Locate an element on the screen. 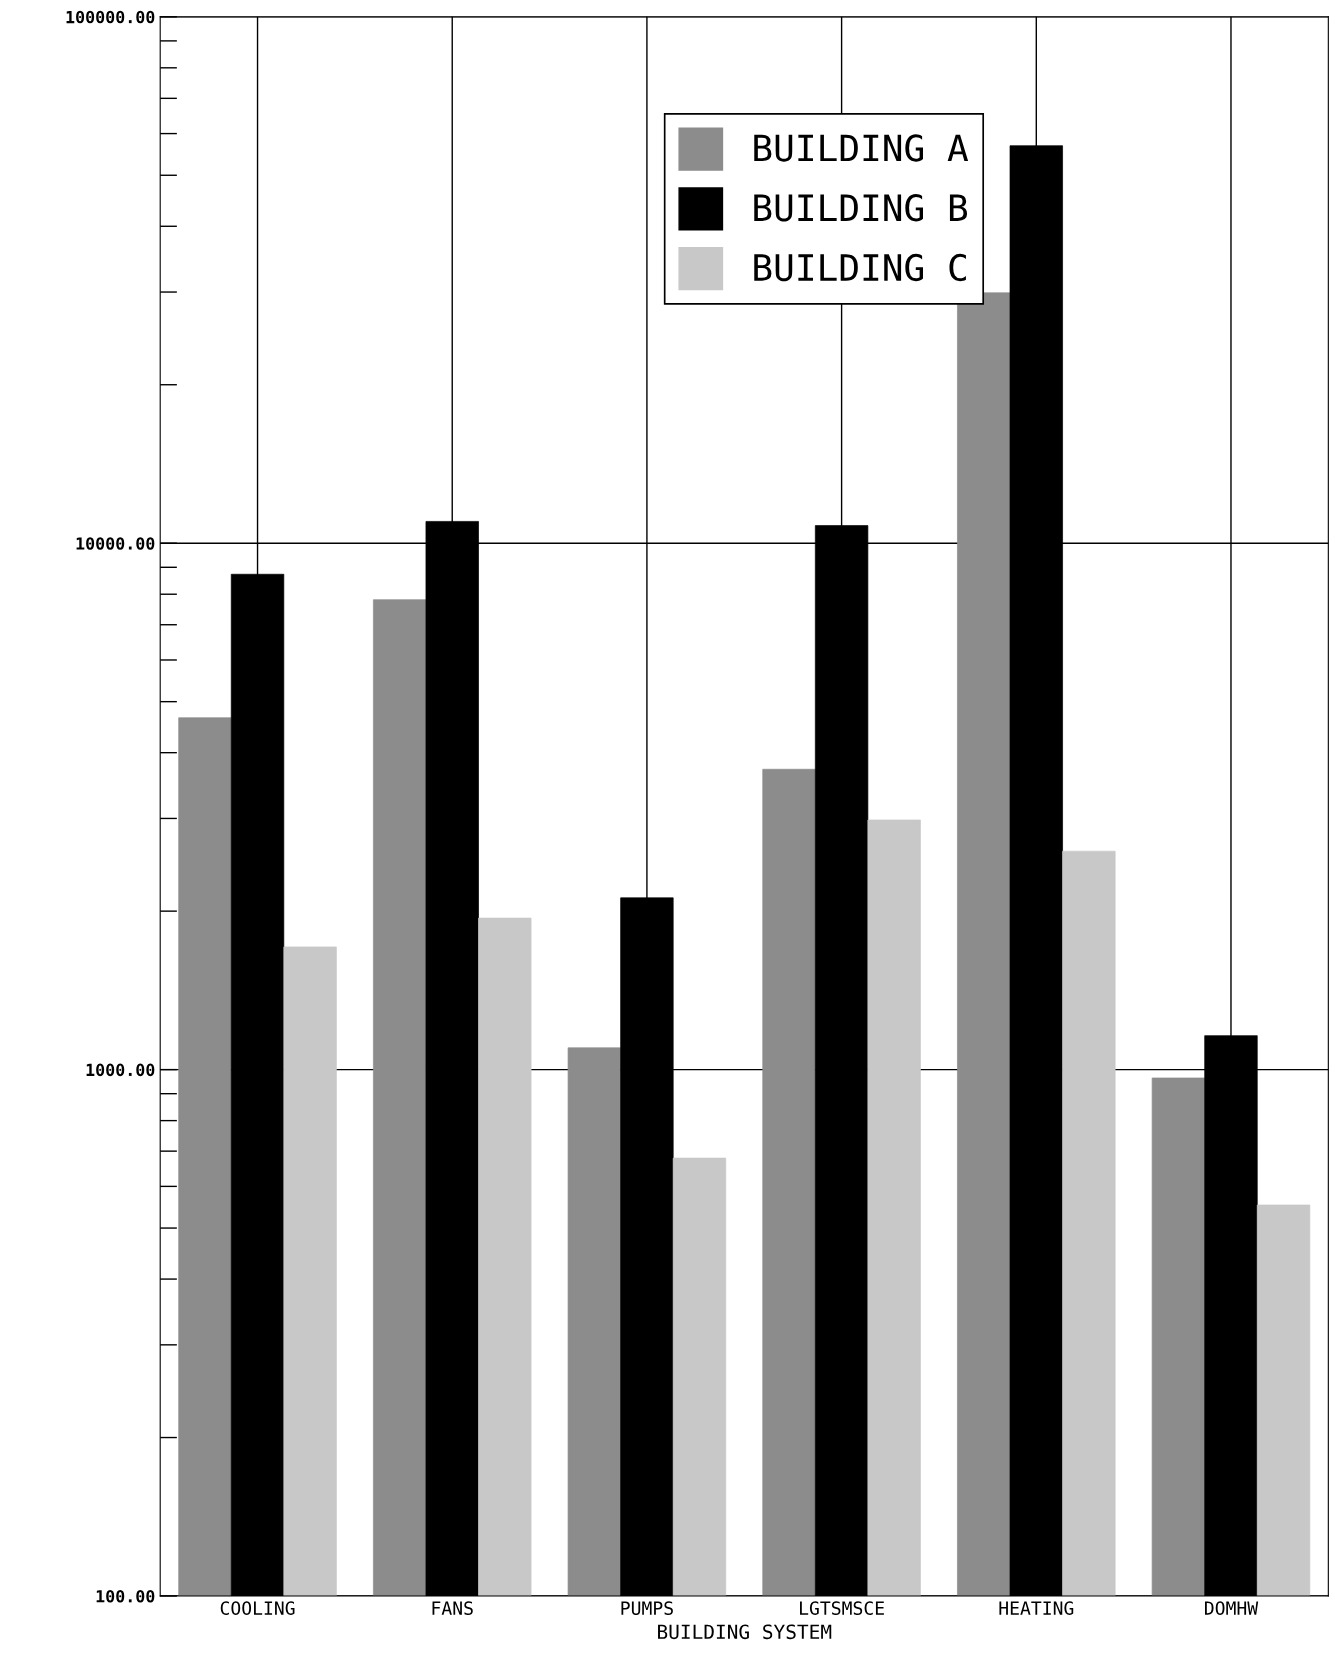 The width and height of the screenshot is (1335, 1680). x-tick-label: COOLING is located at coordinates (257, 1608).